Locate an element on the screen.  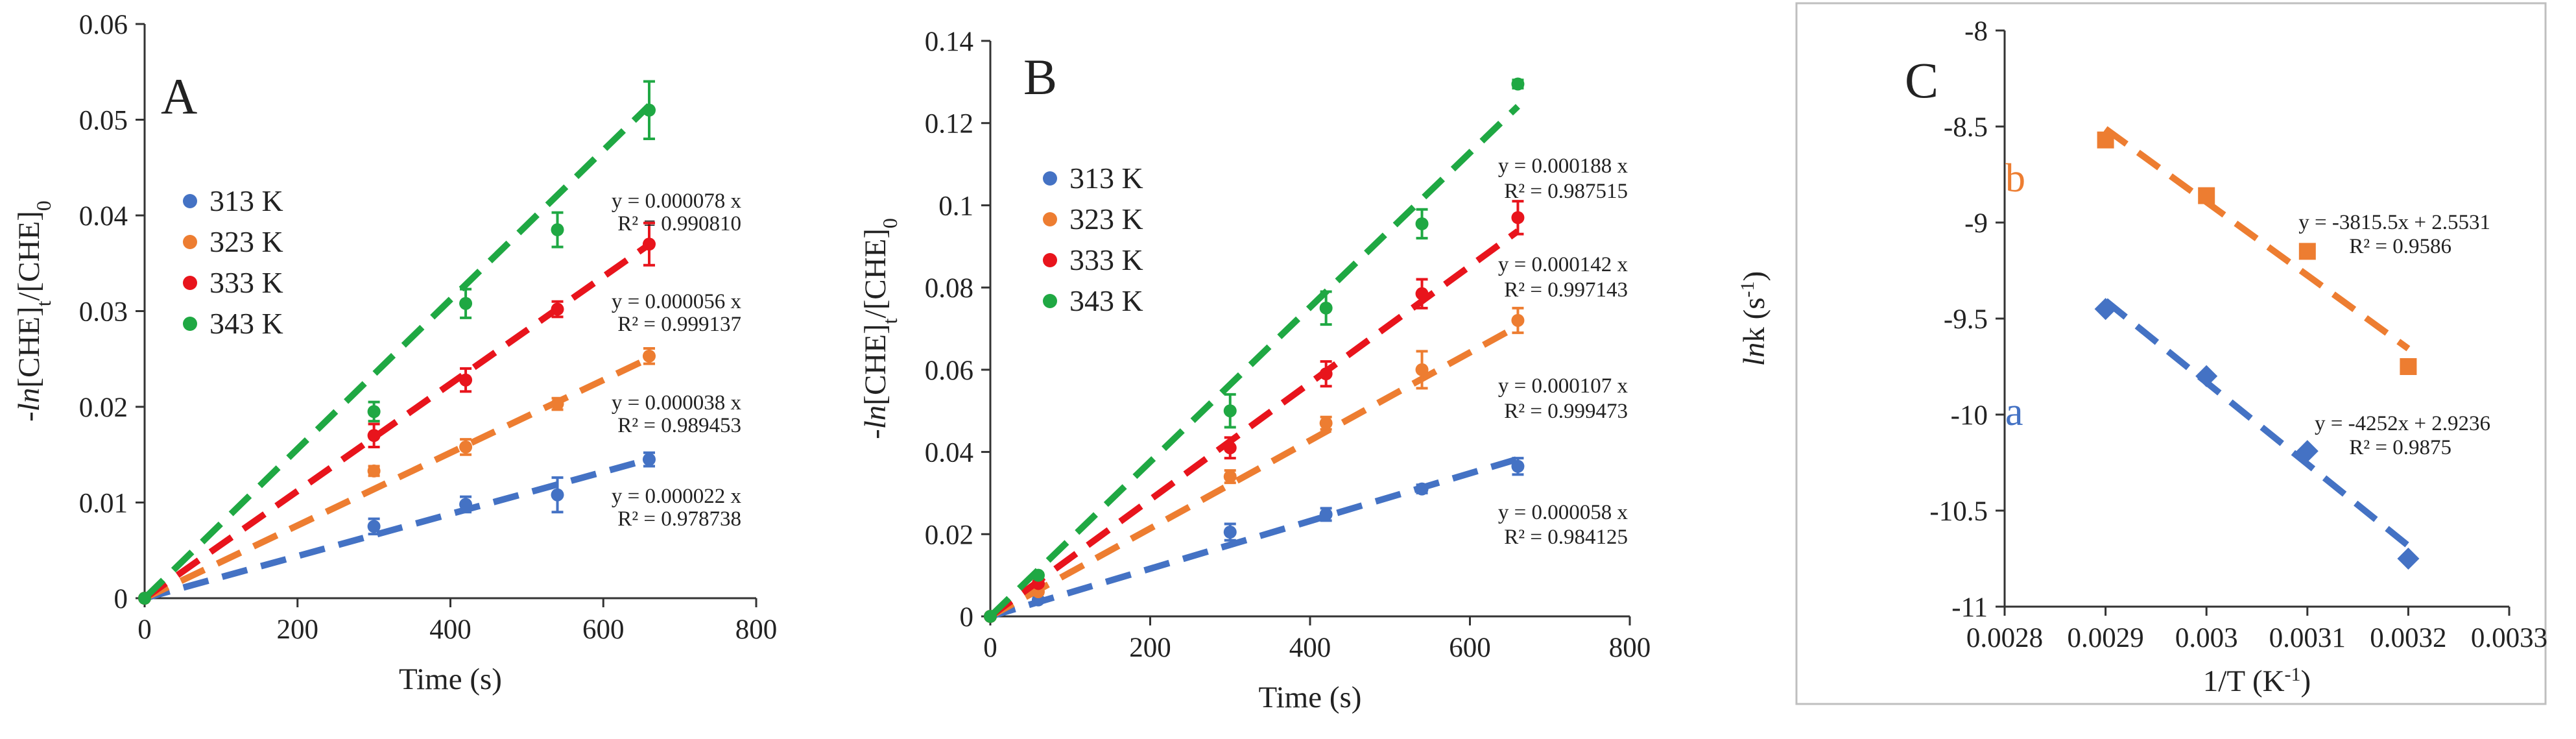
x-axis-title: Time (s) is located at coordinates (1310, 697).